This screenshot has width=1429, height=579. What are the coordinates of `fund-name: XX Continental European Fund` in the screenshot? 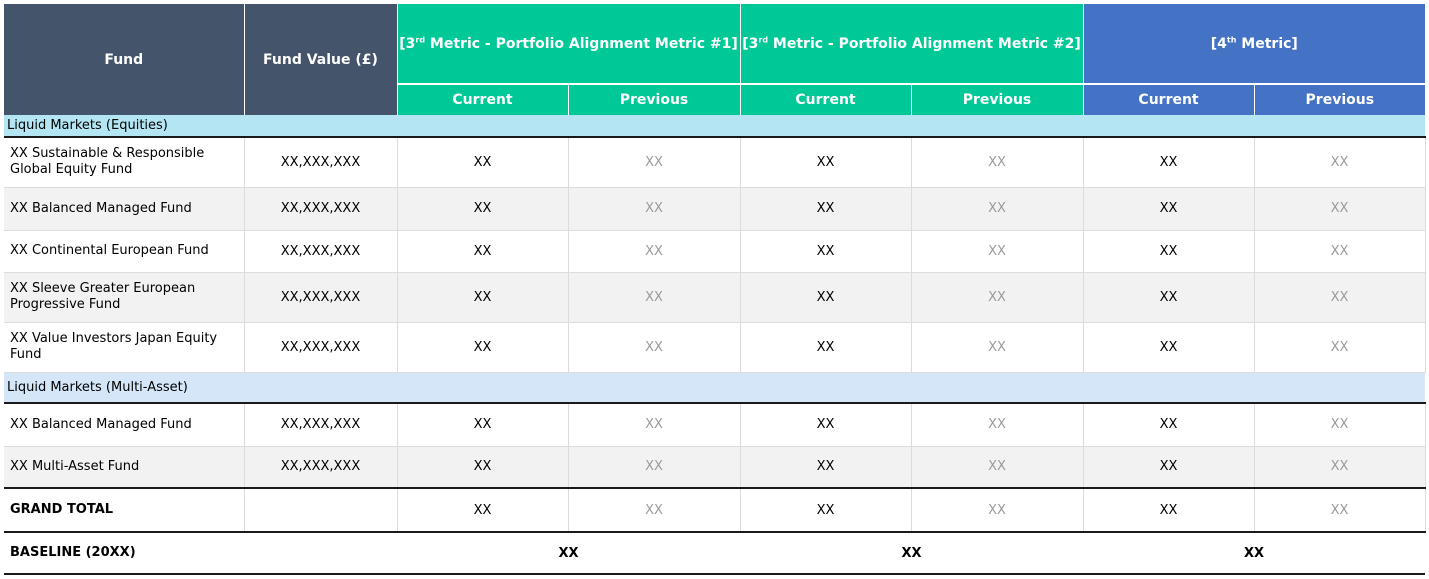 It's located at (124, 251).